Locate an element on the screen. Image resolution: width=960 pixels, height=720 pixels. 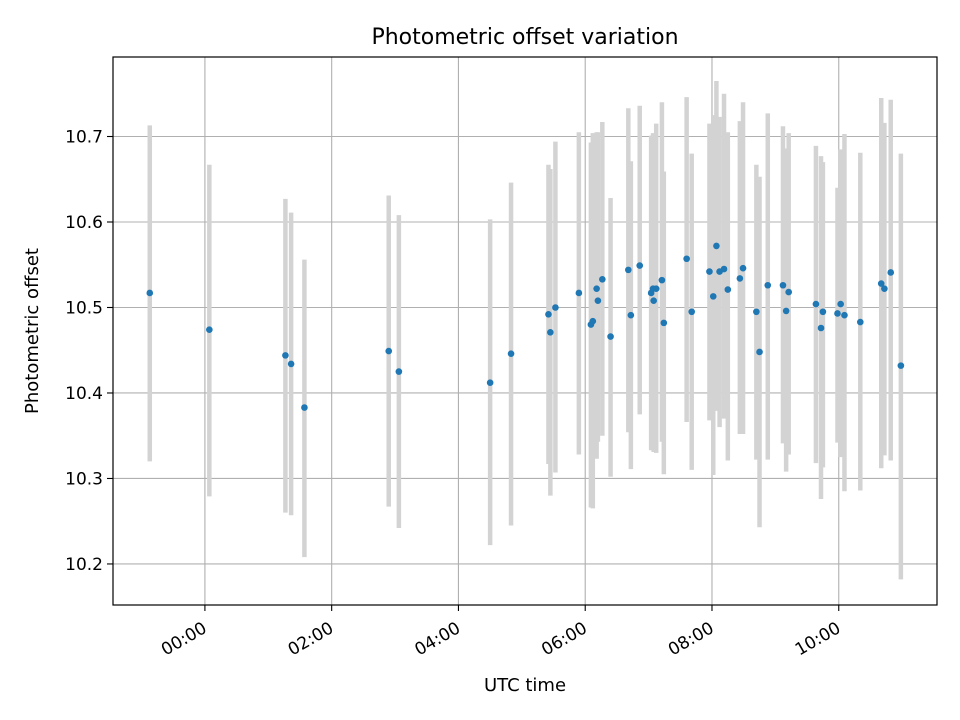
y-tick-label: 10.7 is located at coordinates (84, 138).